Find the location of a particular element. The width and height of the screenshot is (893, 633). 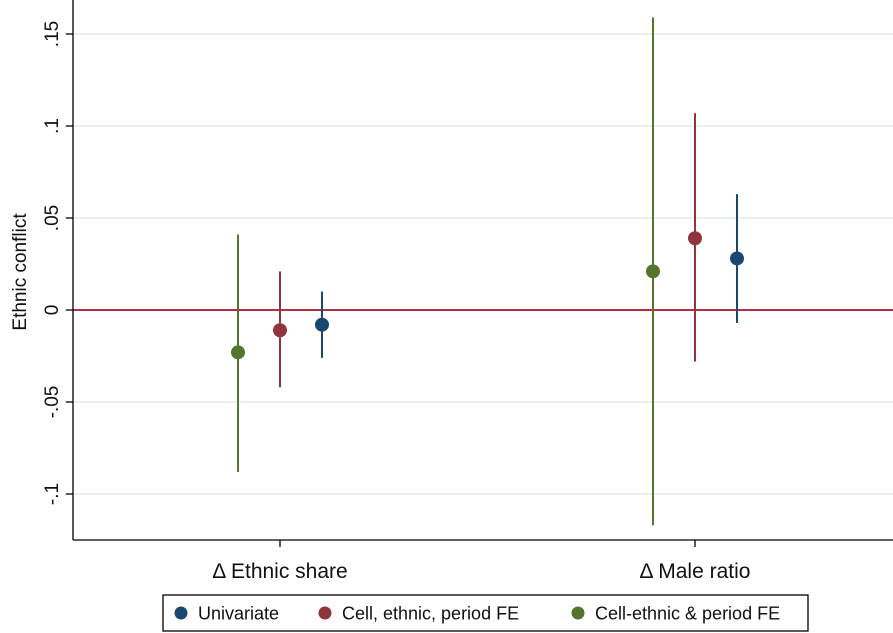

y-tick-label: -.05 is located at coordinates (52, 402).